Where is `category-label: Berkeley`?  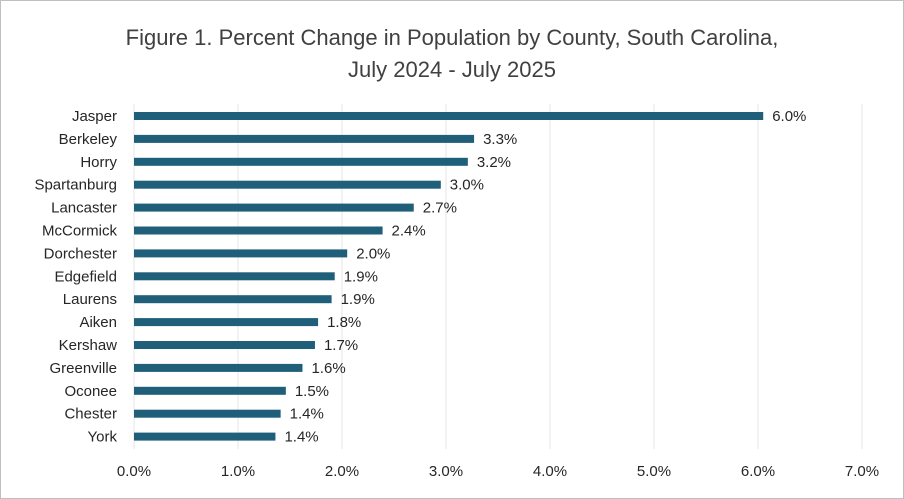
category-label: Berkeley is located at coordinates (88, 139).